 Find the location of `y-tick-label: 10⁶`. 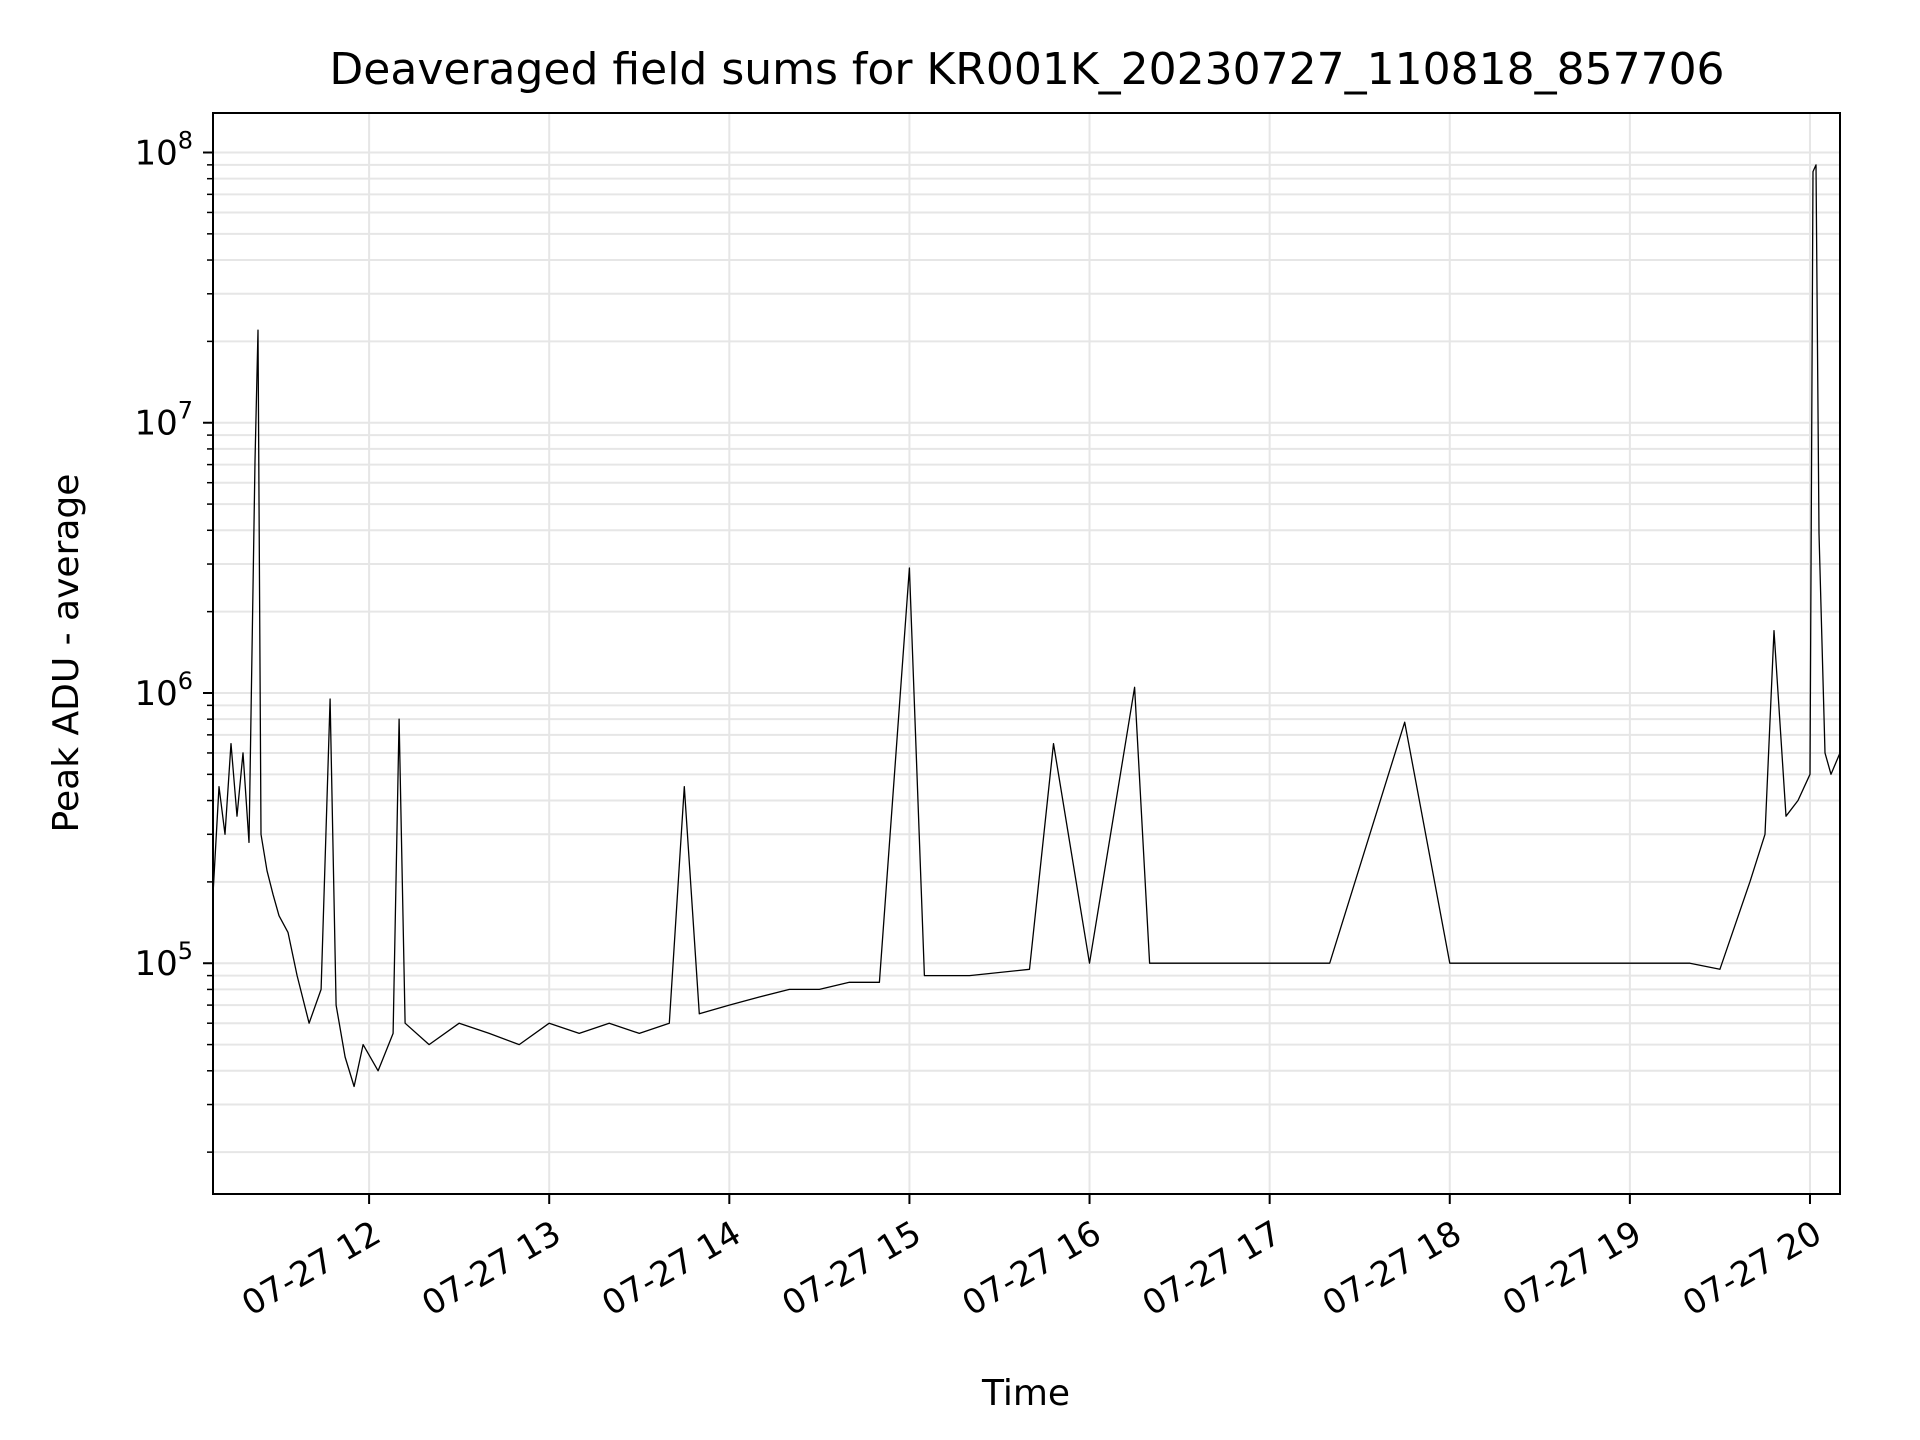

y-tick-label: 10⁶ is located at coordinates (163, 690).